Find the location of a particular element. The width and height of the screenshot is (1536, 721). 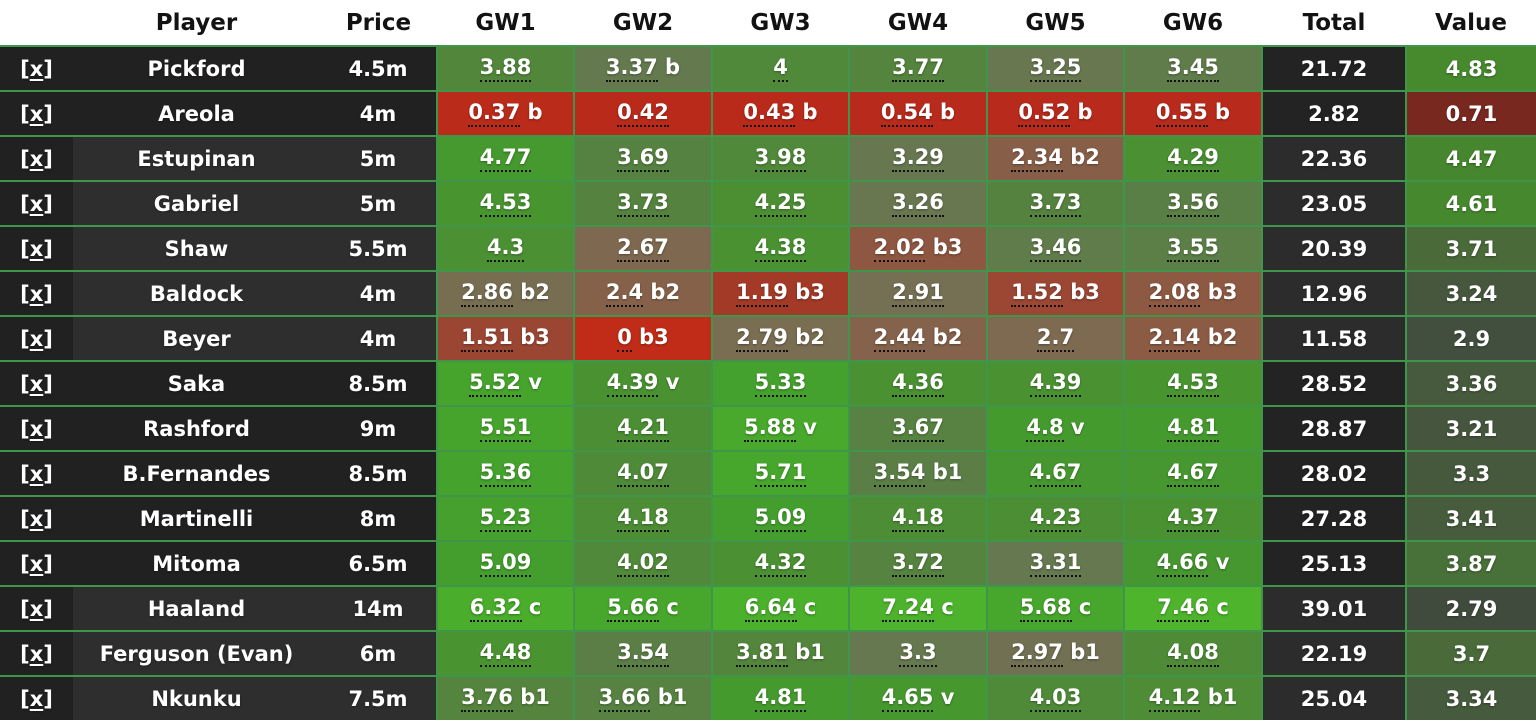

gw-score: 0 is located at coordinates (624, 339).